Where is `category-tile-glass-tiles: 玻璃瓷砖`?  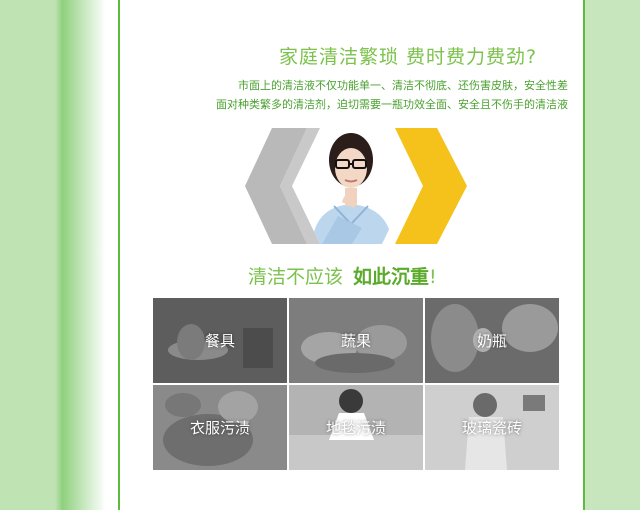
category-tile-glass-tiles: 玻璃瓷砖 is located at coordinates (492, 427).